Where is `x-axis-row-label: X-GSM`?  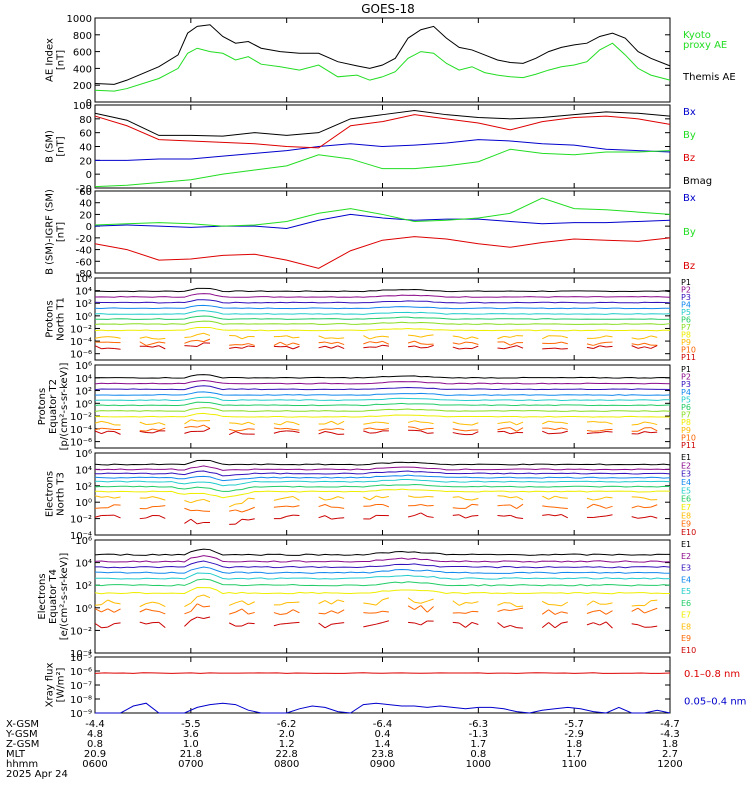 x-axis-row-label: X-GSM is located at coordinates (22, 724).